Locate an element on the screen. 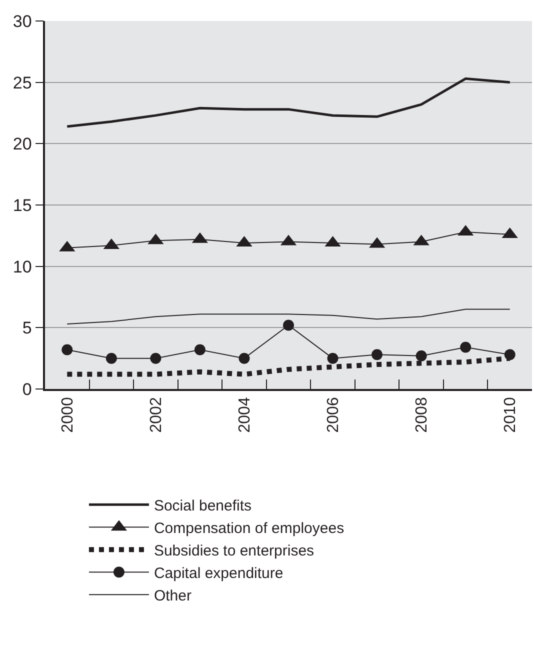 The image size is (534, 653). x-tick-label: 2004 is located at coordinates (245, 415).